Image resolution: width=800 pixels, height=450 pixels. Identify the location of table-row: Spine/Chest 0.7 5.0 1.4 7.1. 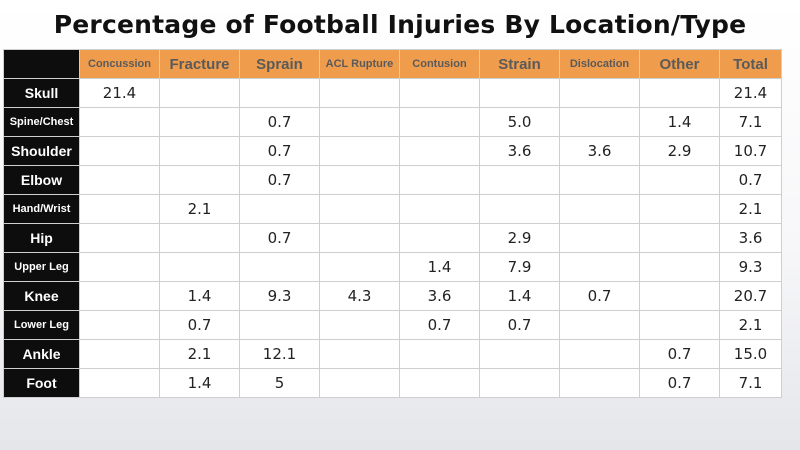
(392, 122).